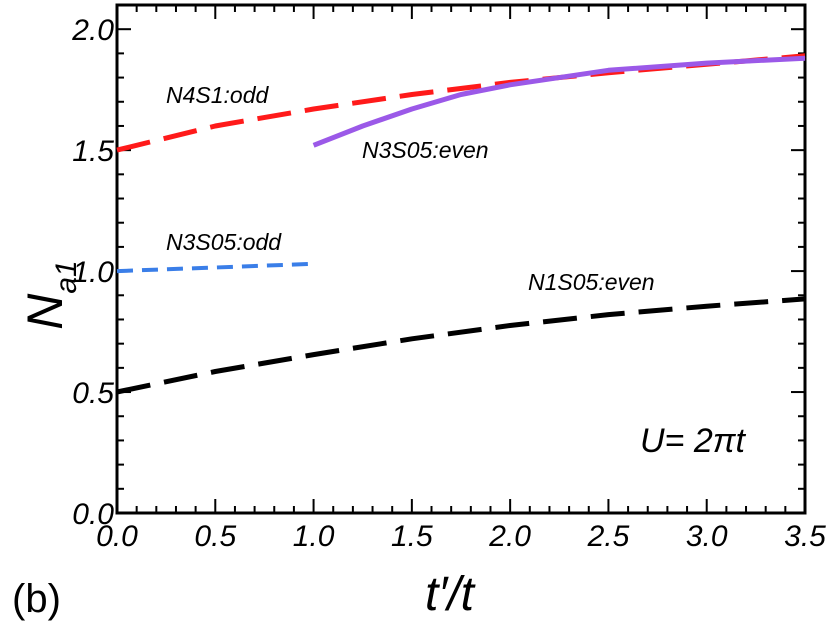  What do you see at coordinates (509, 536) in the screenshot?
I see `x-tick-label: 2.0` at bounding box center [509, 536].